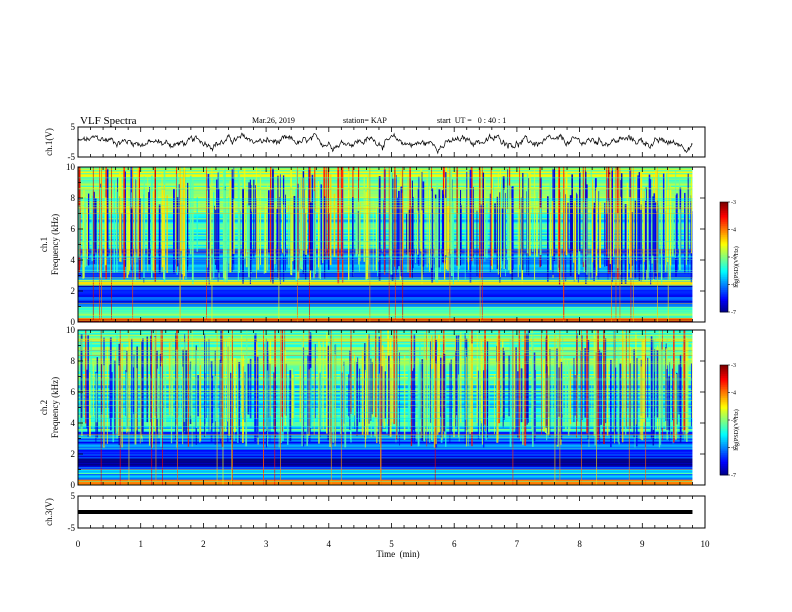 The width and height of the screenshot is (792, 612). What do you see at coordinates (140, 544) in the screenshot?
I see `time-tick-label: 1` at bounding box center [140, 544].